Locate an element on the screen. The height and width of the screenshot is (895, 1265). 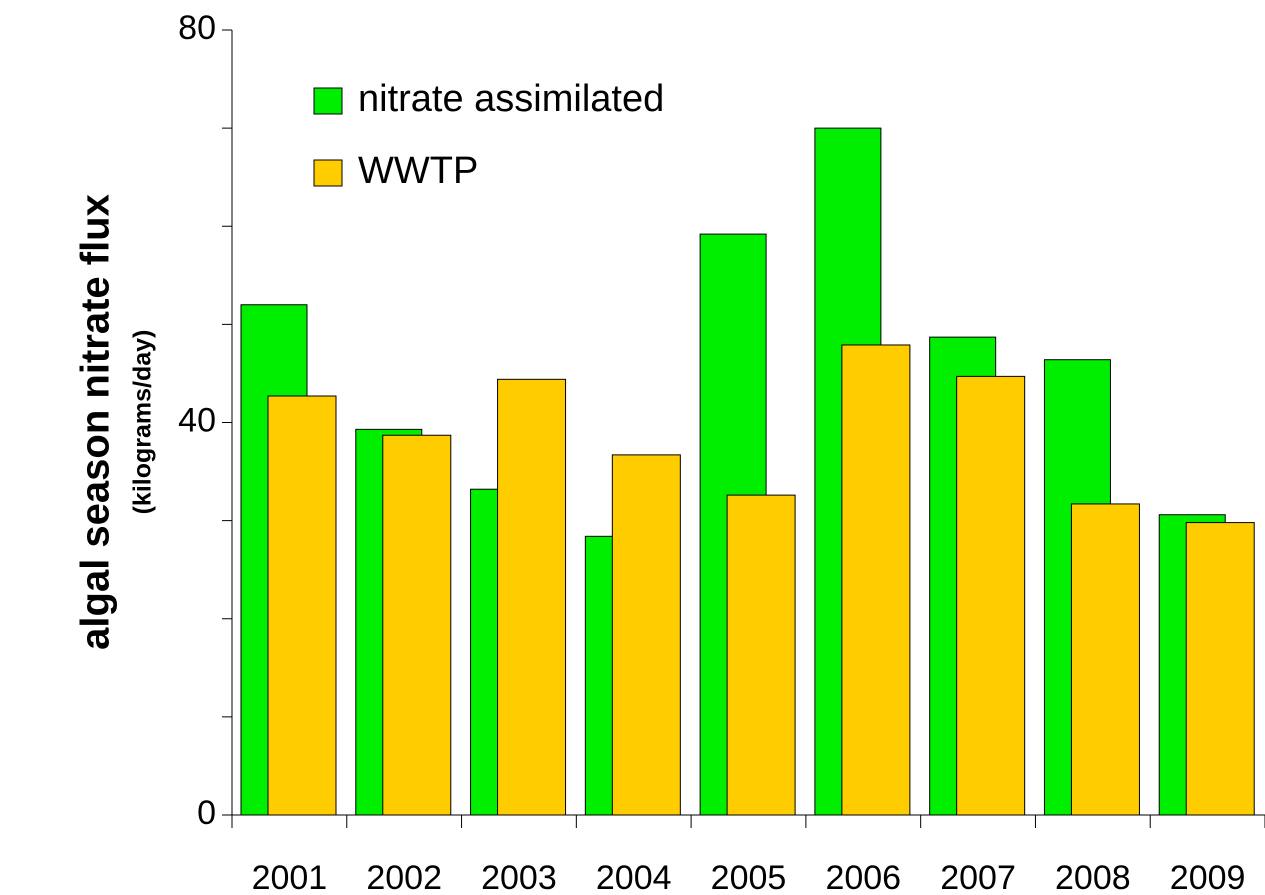
legend-label: nitrate assimilated is located at coordinates (511, 99).